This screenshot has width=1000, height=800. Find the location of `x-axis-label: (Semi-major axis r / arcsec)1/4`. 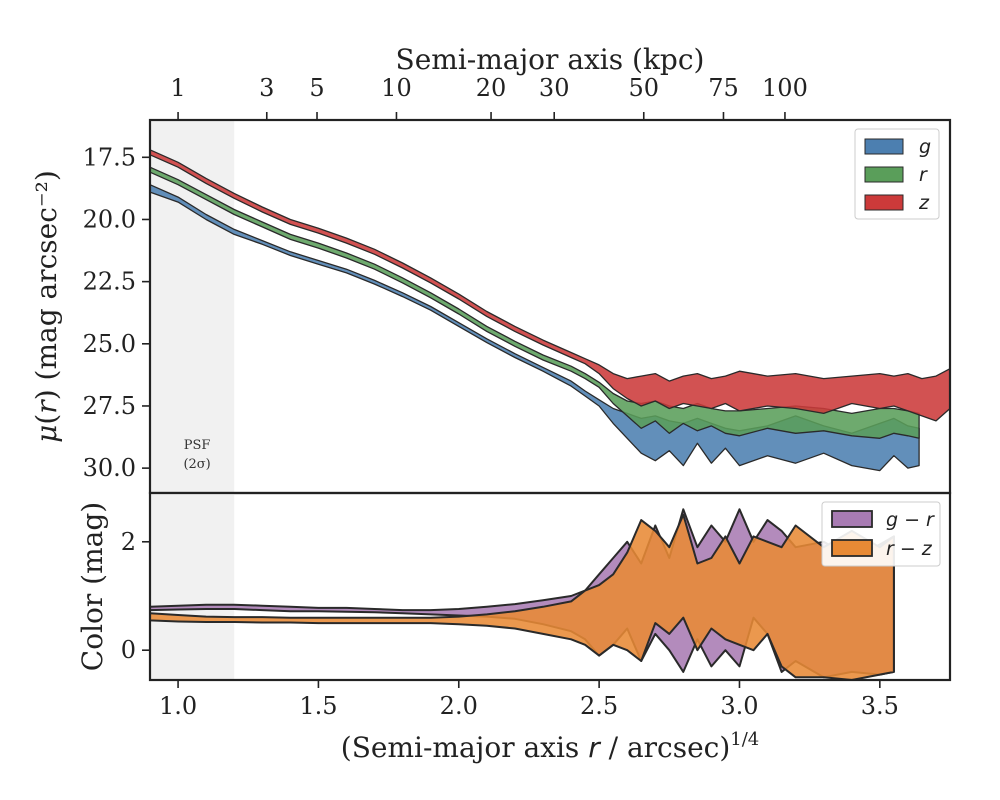

x-axis-label: (Semi-major axis r / arcsec)1/4 is located at coordinates (550, 746).